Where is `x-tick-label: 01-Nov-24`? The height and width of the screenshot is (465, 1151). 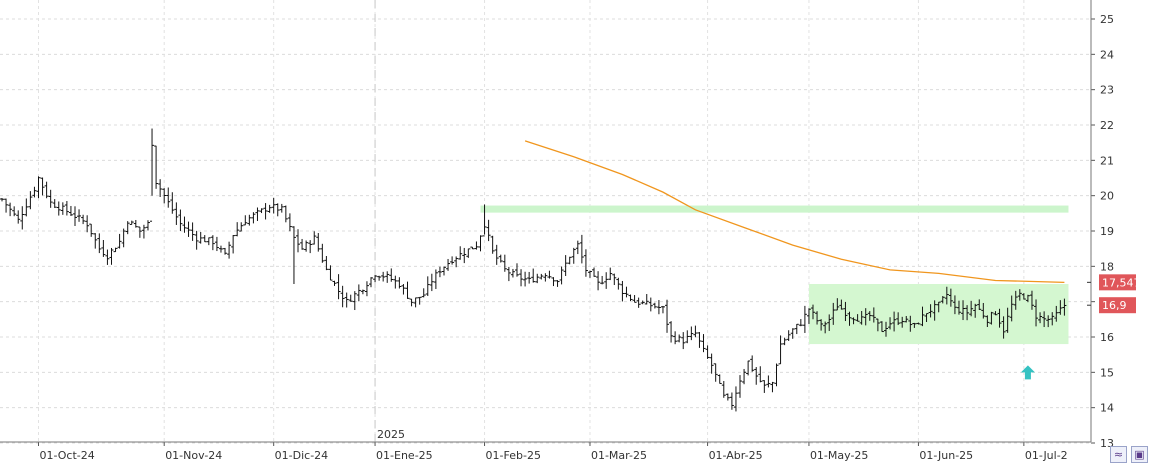
x-tick-label: 01-Nov-24 is located at coordinates (193, 455).